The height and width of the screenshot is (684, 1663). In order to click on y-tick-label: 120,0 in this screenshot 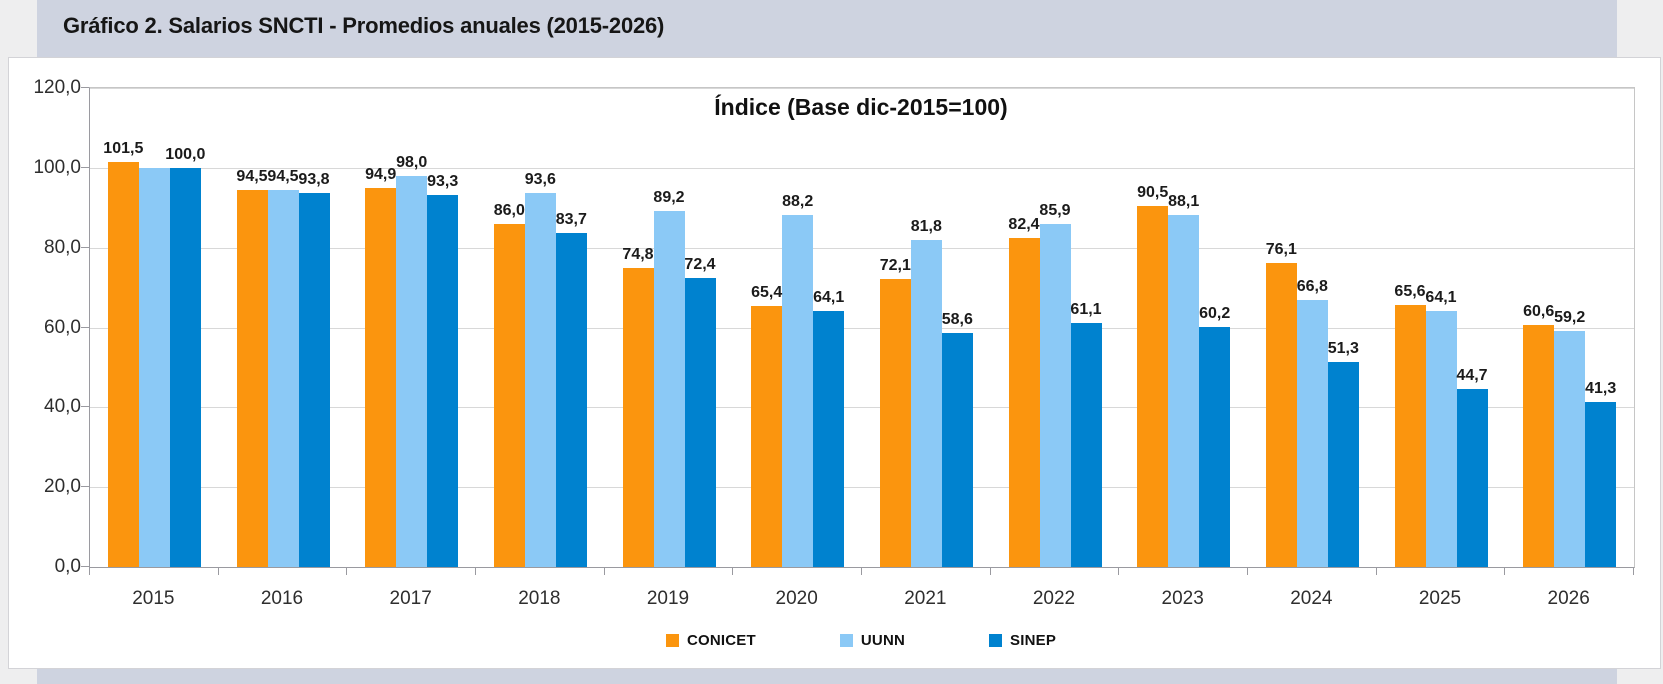, I will do `click(57, 87)`.